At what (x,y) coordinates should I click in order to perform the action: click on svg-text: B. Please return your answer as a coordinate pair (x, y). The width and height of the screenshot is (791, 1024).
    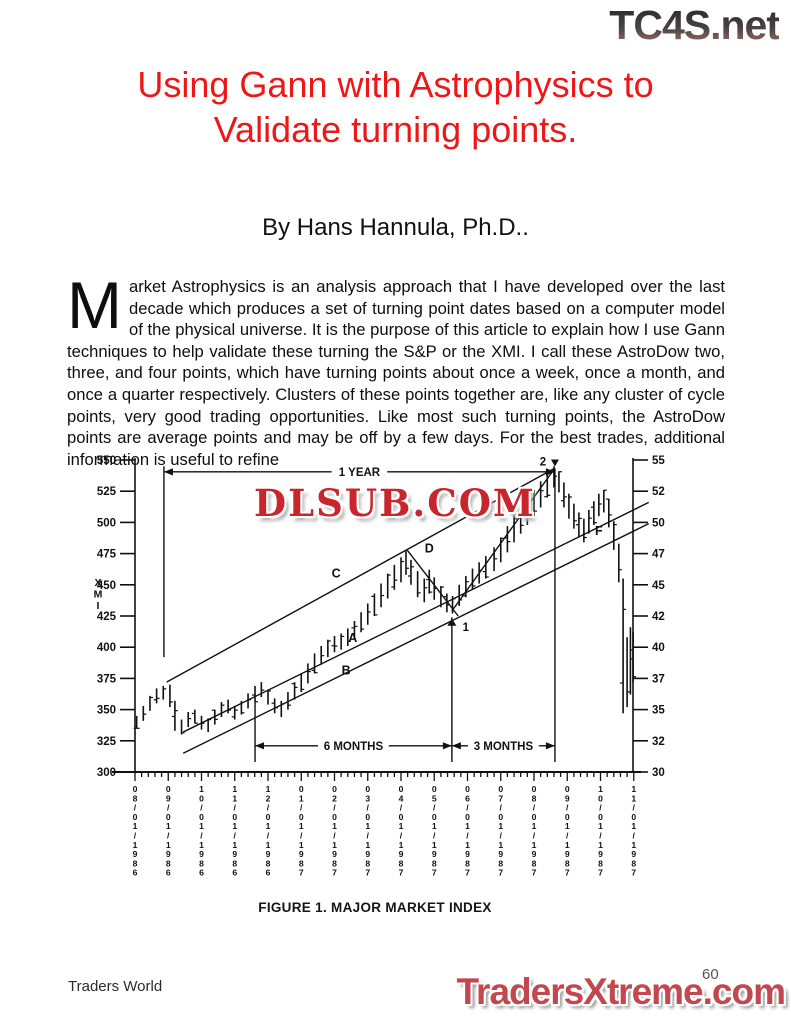
    Looking at the image, I should click on (346, 671).